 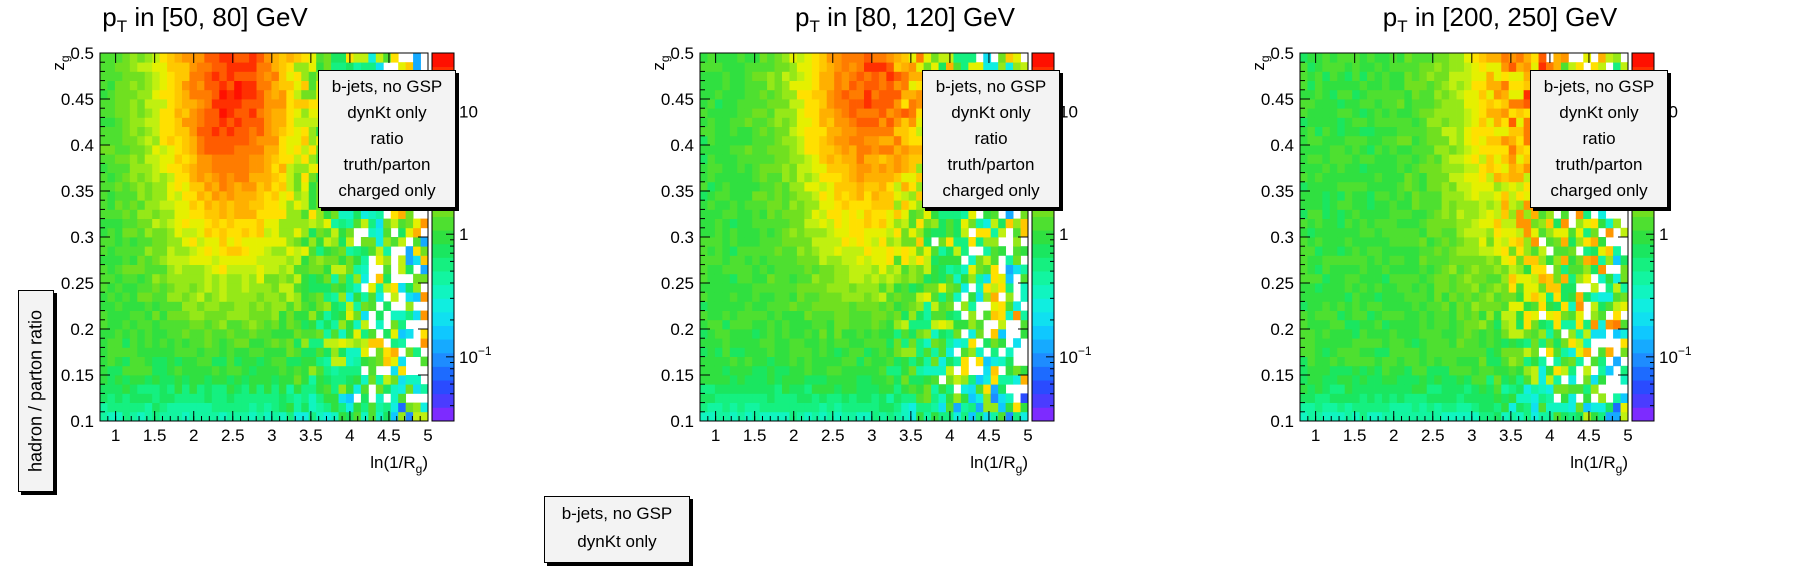 I want to click on colorbar-frame, so click(x=1043, y=237).